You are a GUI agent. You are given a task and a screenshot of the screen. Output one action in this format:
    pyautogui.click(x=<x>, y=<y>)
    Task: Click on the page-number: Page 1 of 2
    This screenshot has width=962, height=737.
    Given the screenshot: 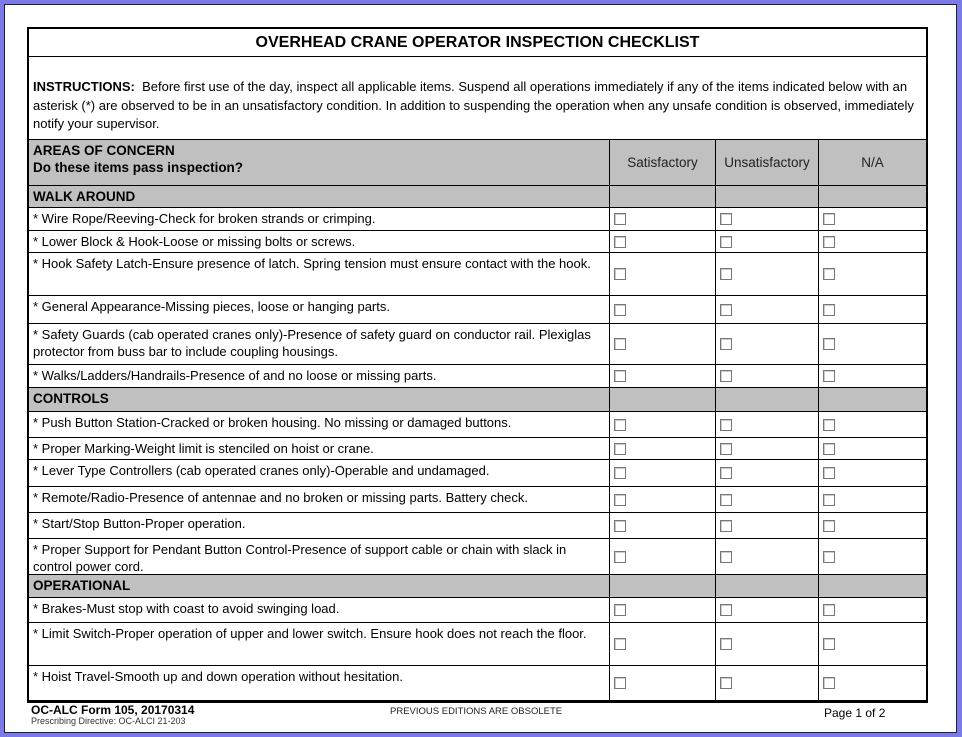 What is the action you would take?
    pyautogui.click(x=855, y=713)
    